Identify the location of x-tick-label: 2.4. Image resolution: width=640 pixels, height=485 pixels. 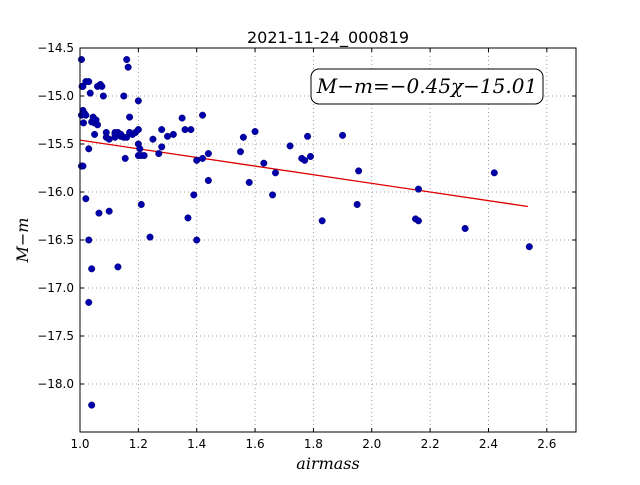
(488, 444).